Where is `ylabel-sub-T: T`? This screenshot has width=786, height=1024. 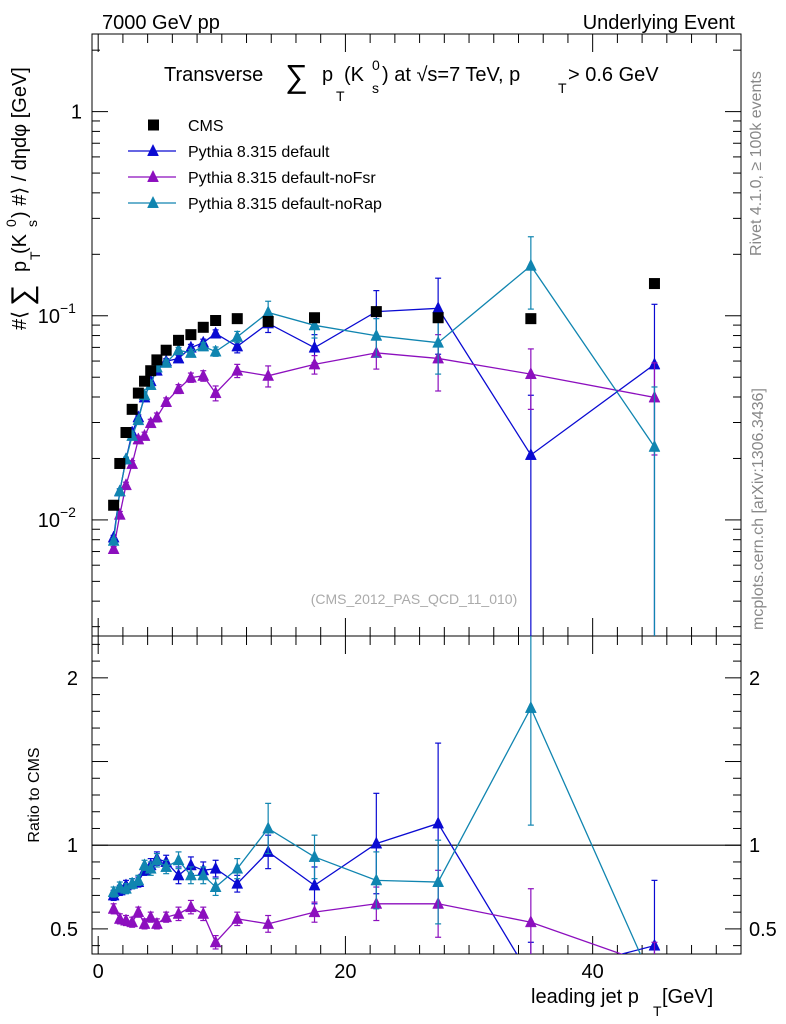
ylabel-sub-T: T is located at coordinates (35, 255).